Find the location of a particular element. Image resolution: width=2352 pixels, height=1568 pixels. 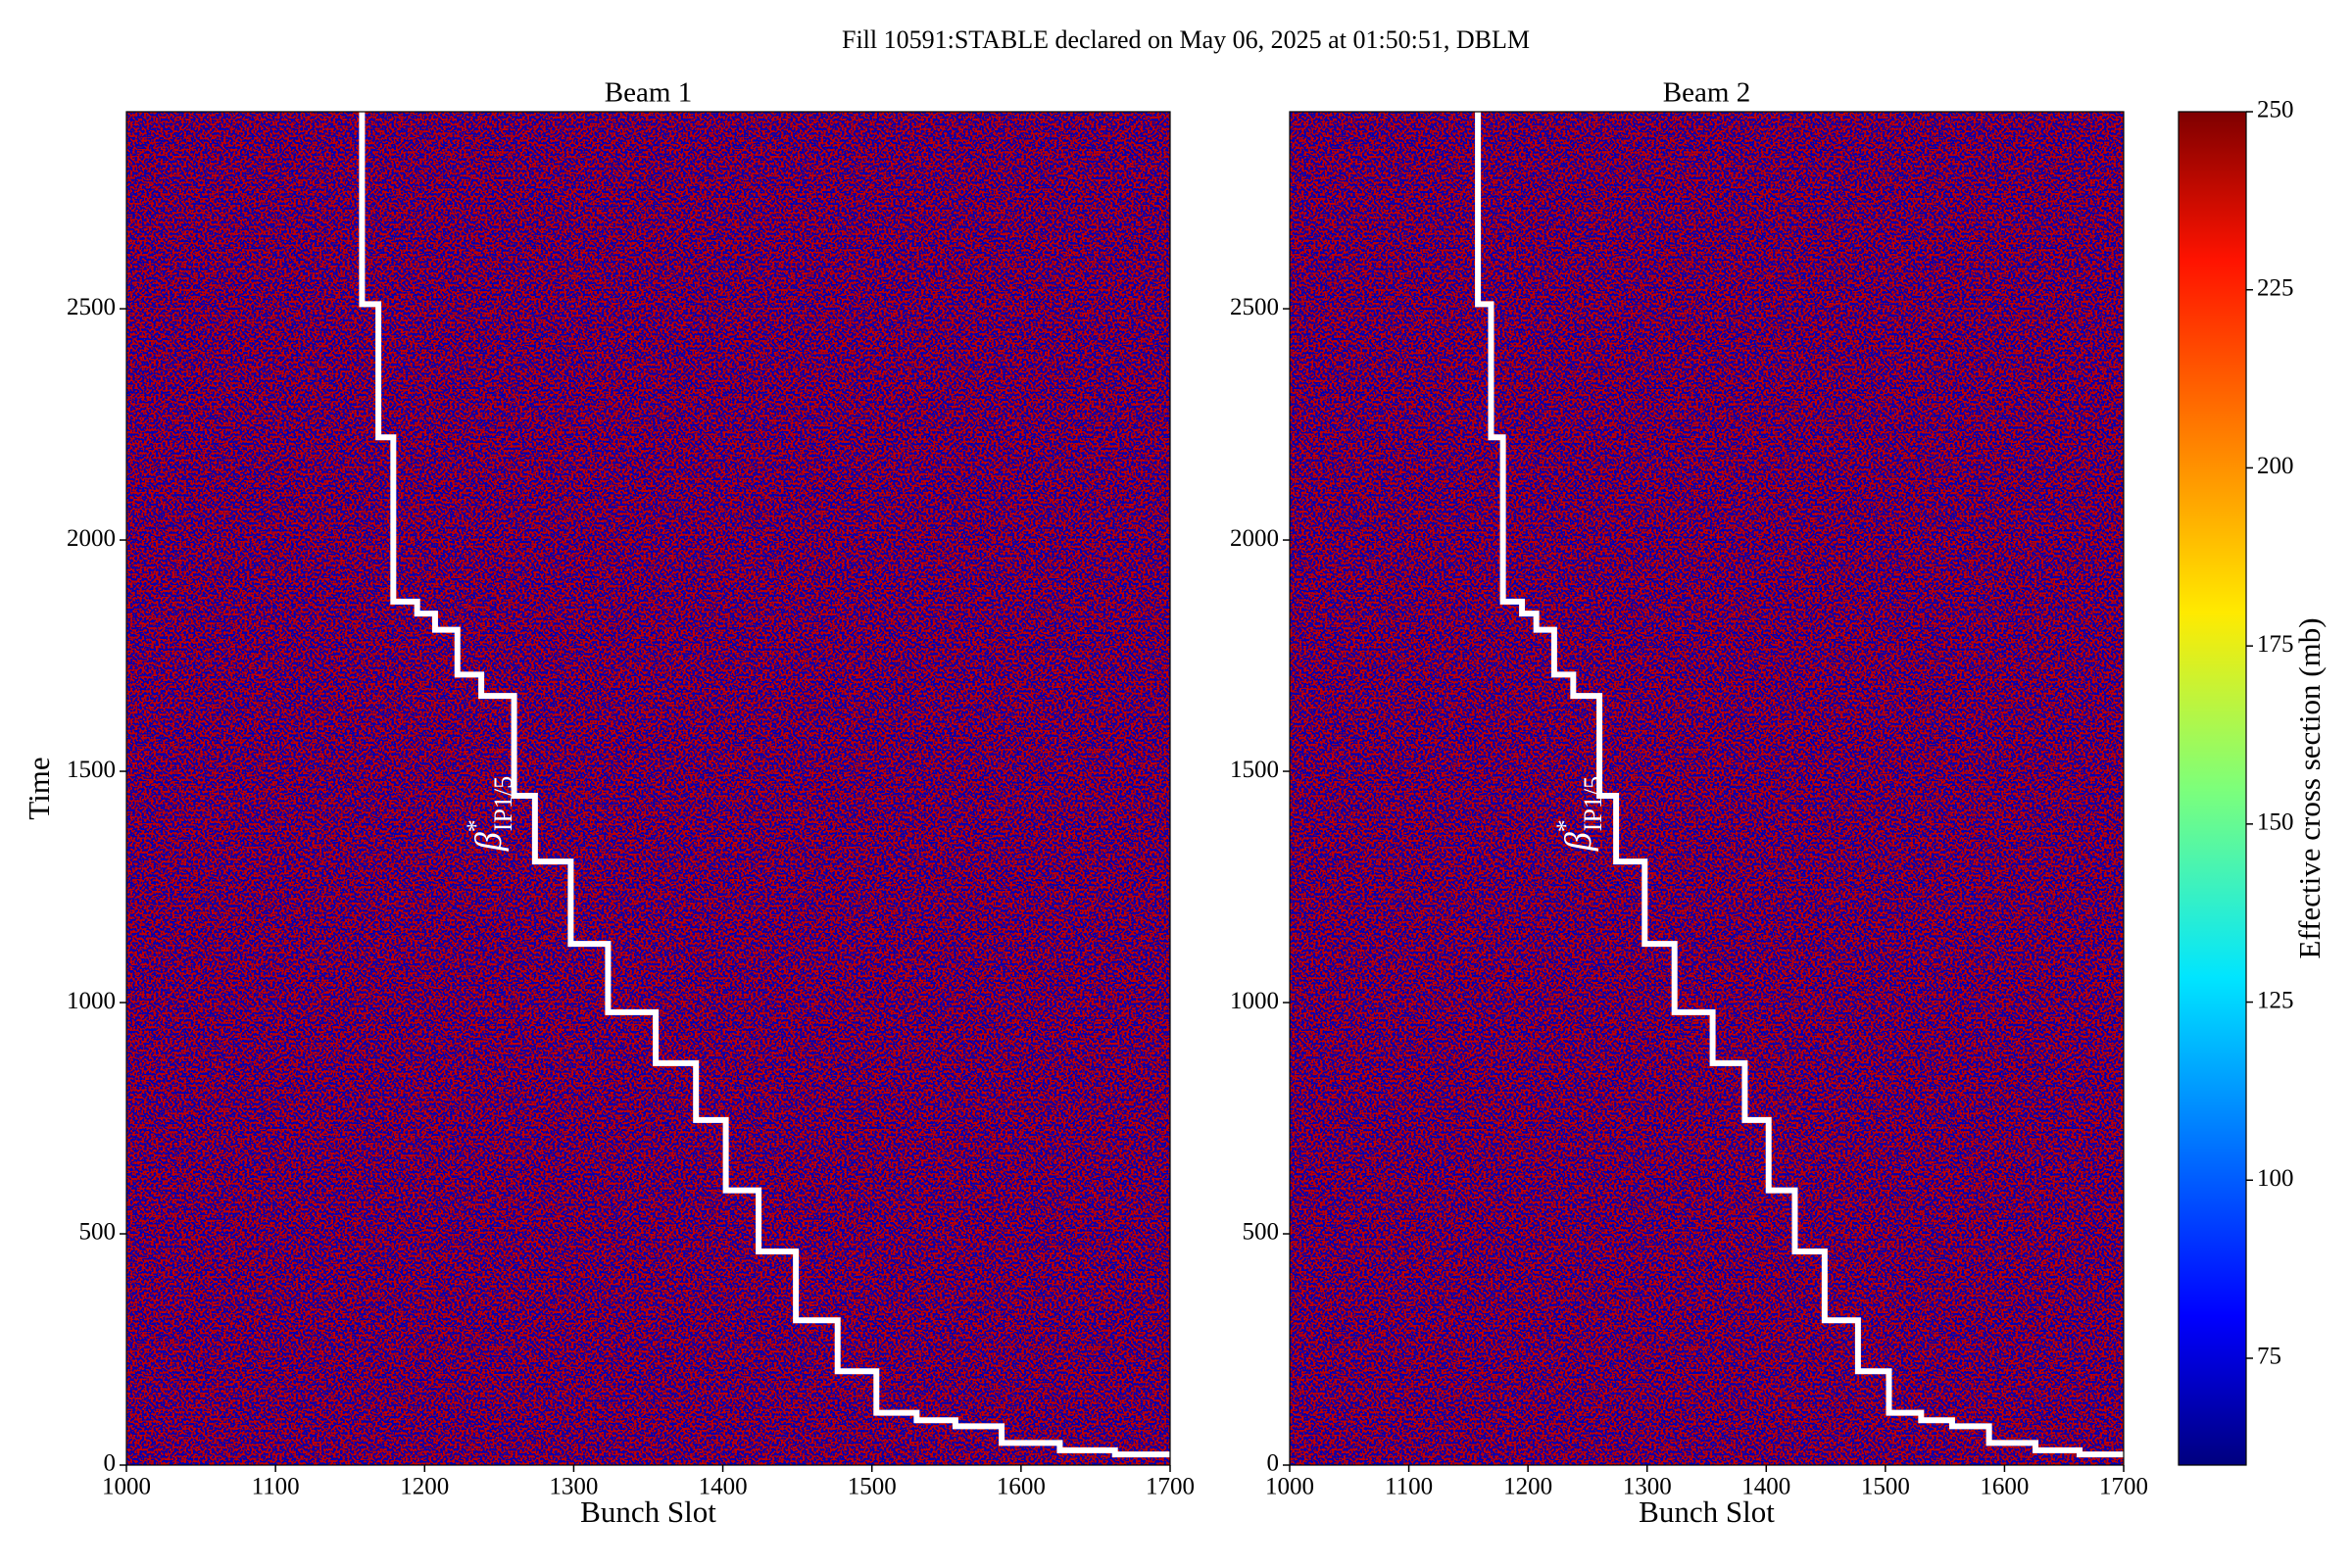

panel-title: Beam 2 is located at coordinates (1706, 93).